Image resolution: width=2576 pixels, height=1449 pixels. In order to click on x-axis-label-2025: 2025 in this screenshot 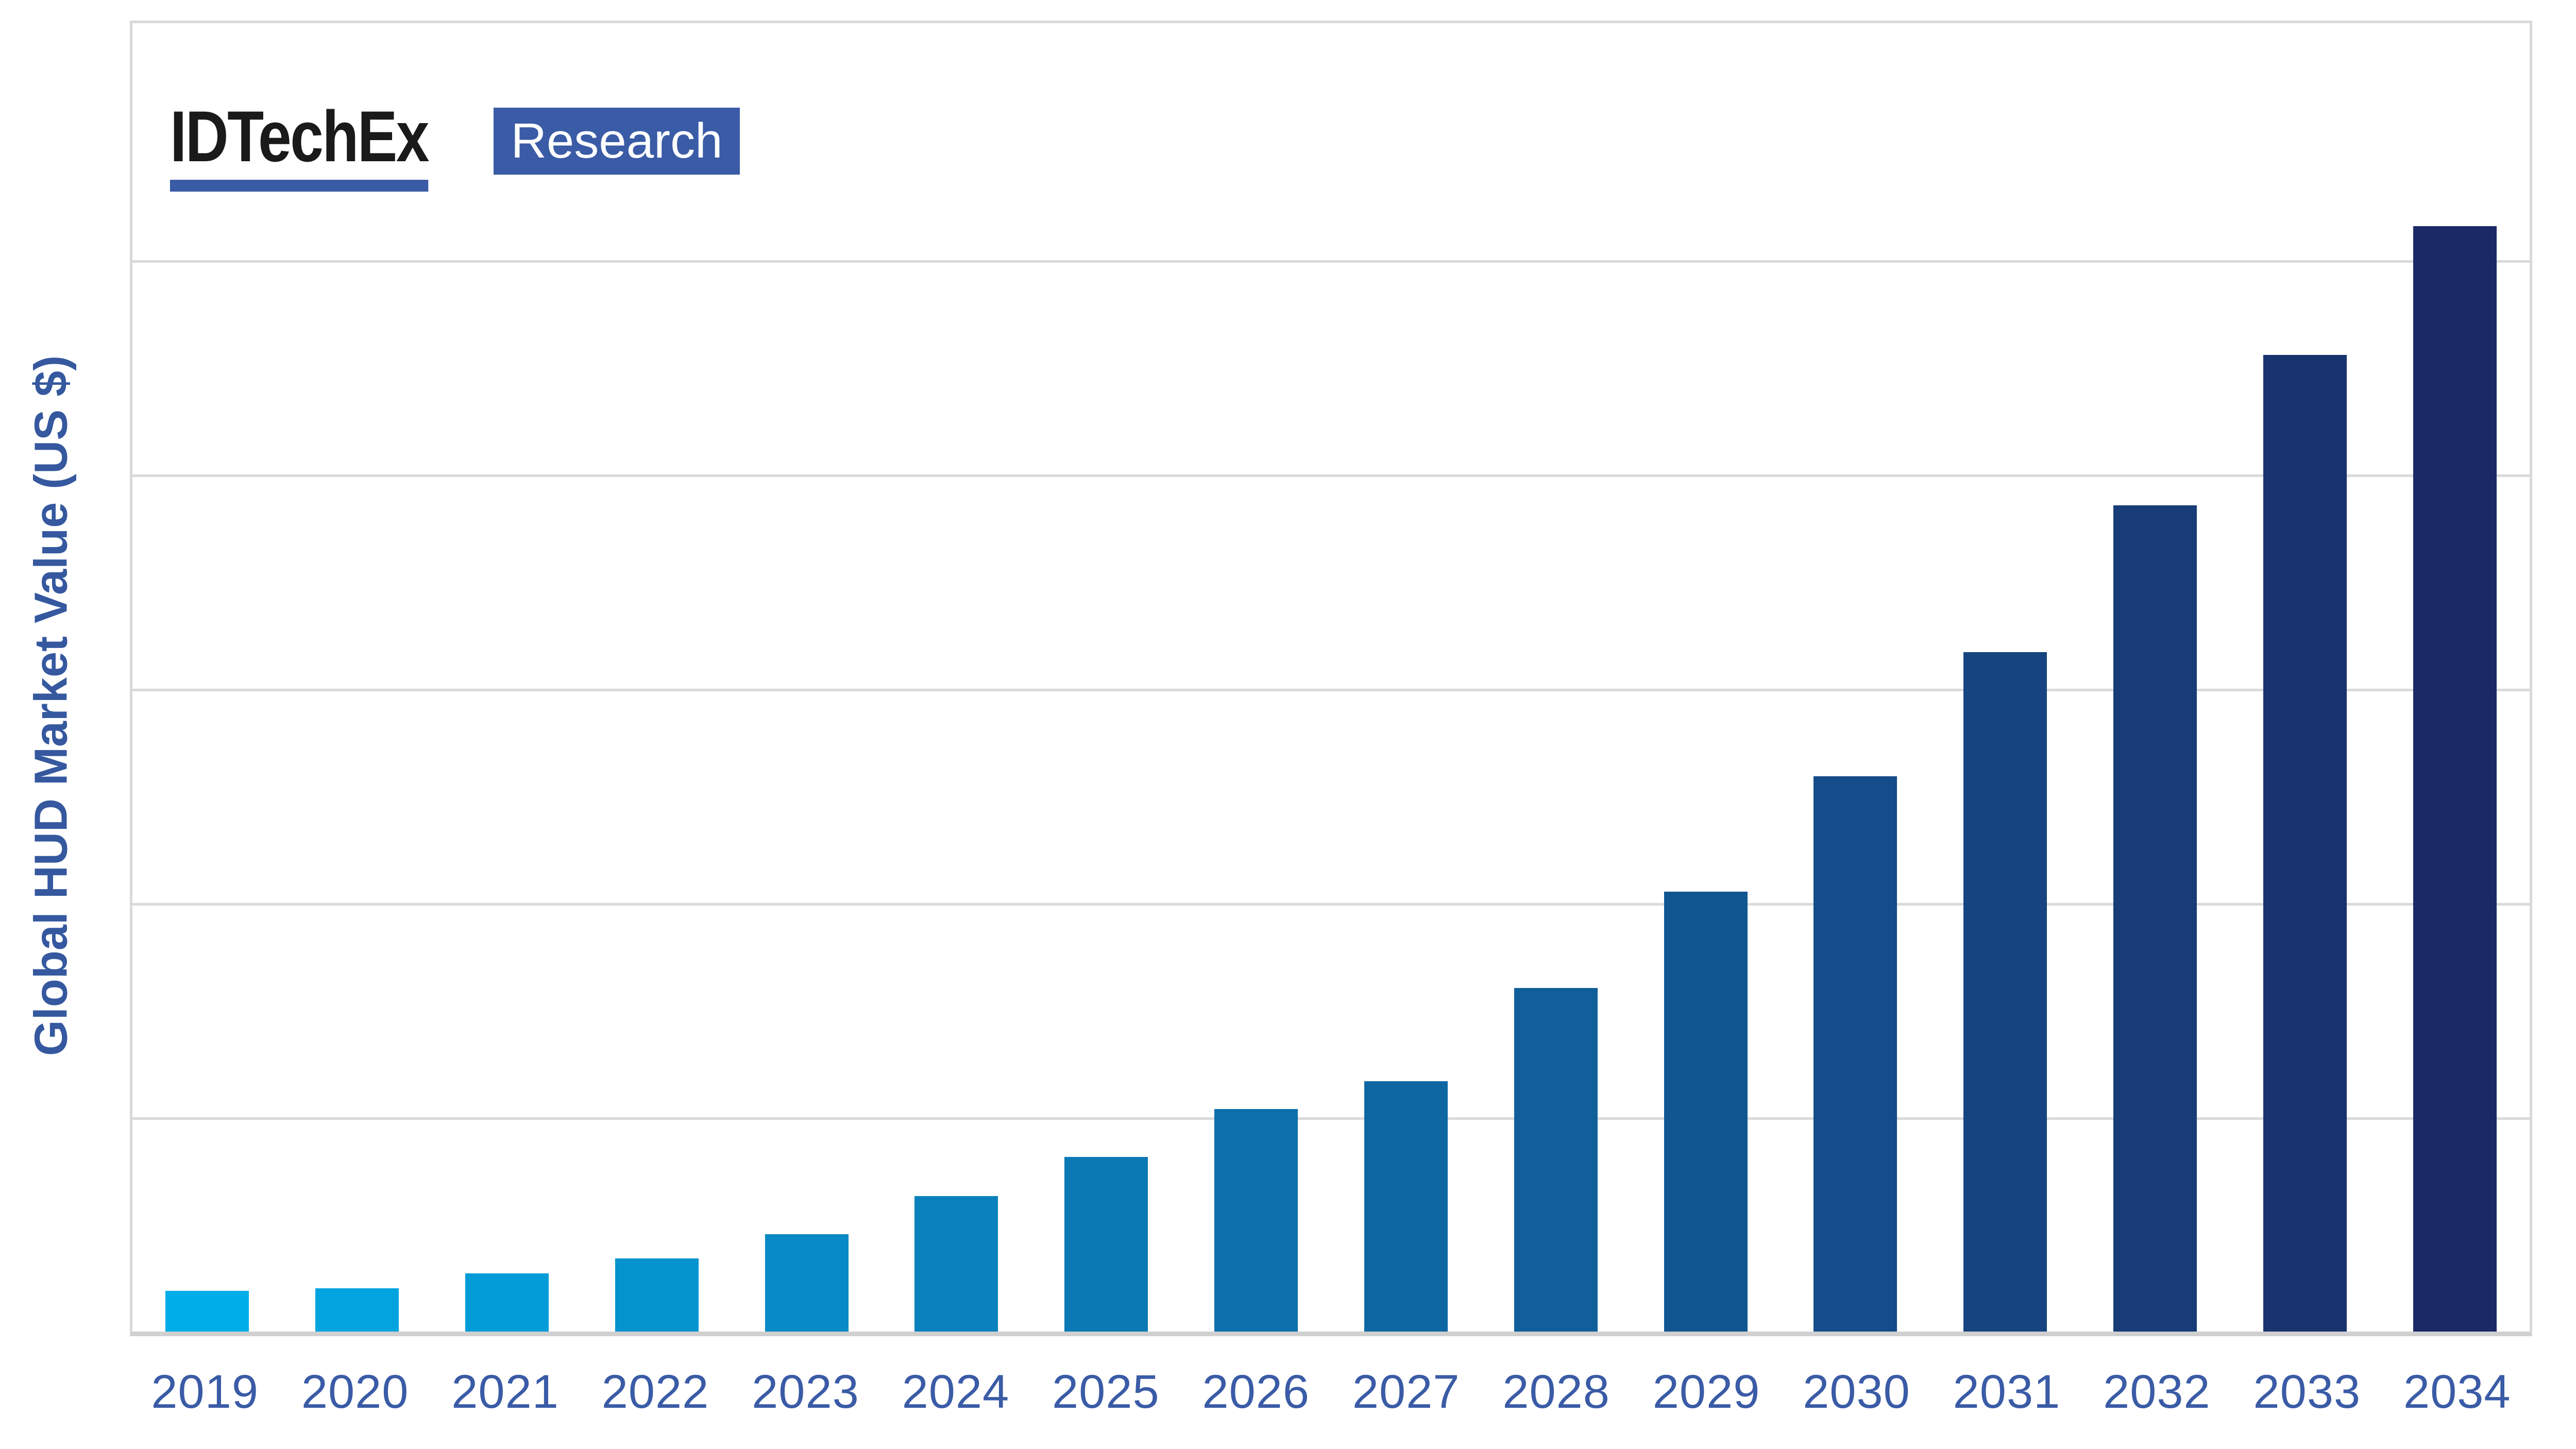, I will do `click(1106, 1392)`.